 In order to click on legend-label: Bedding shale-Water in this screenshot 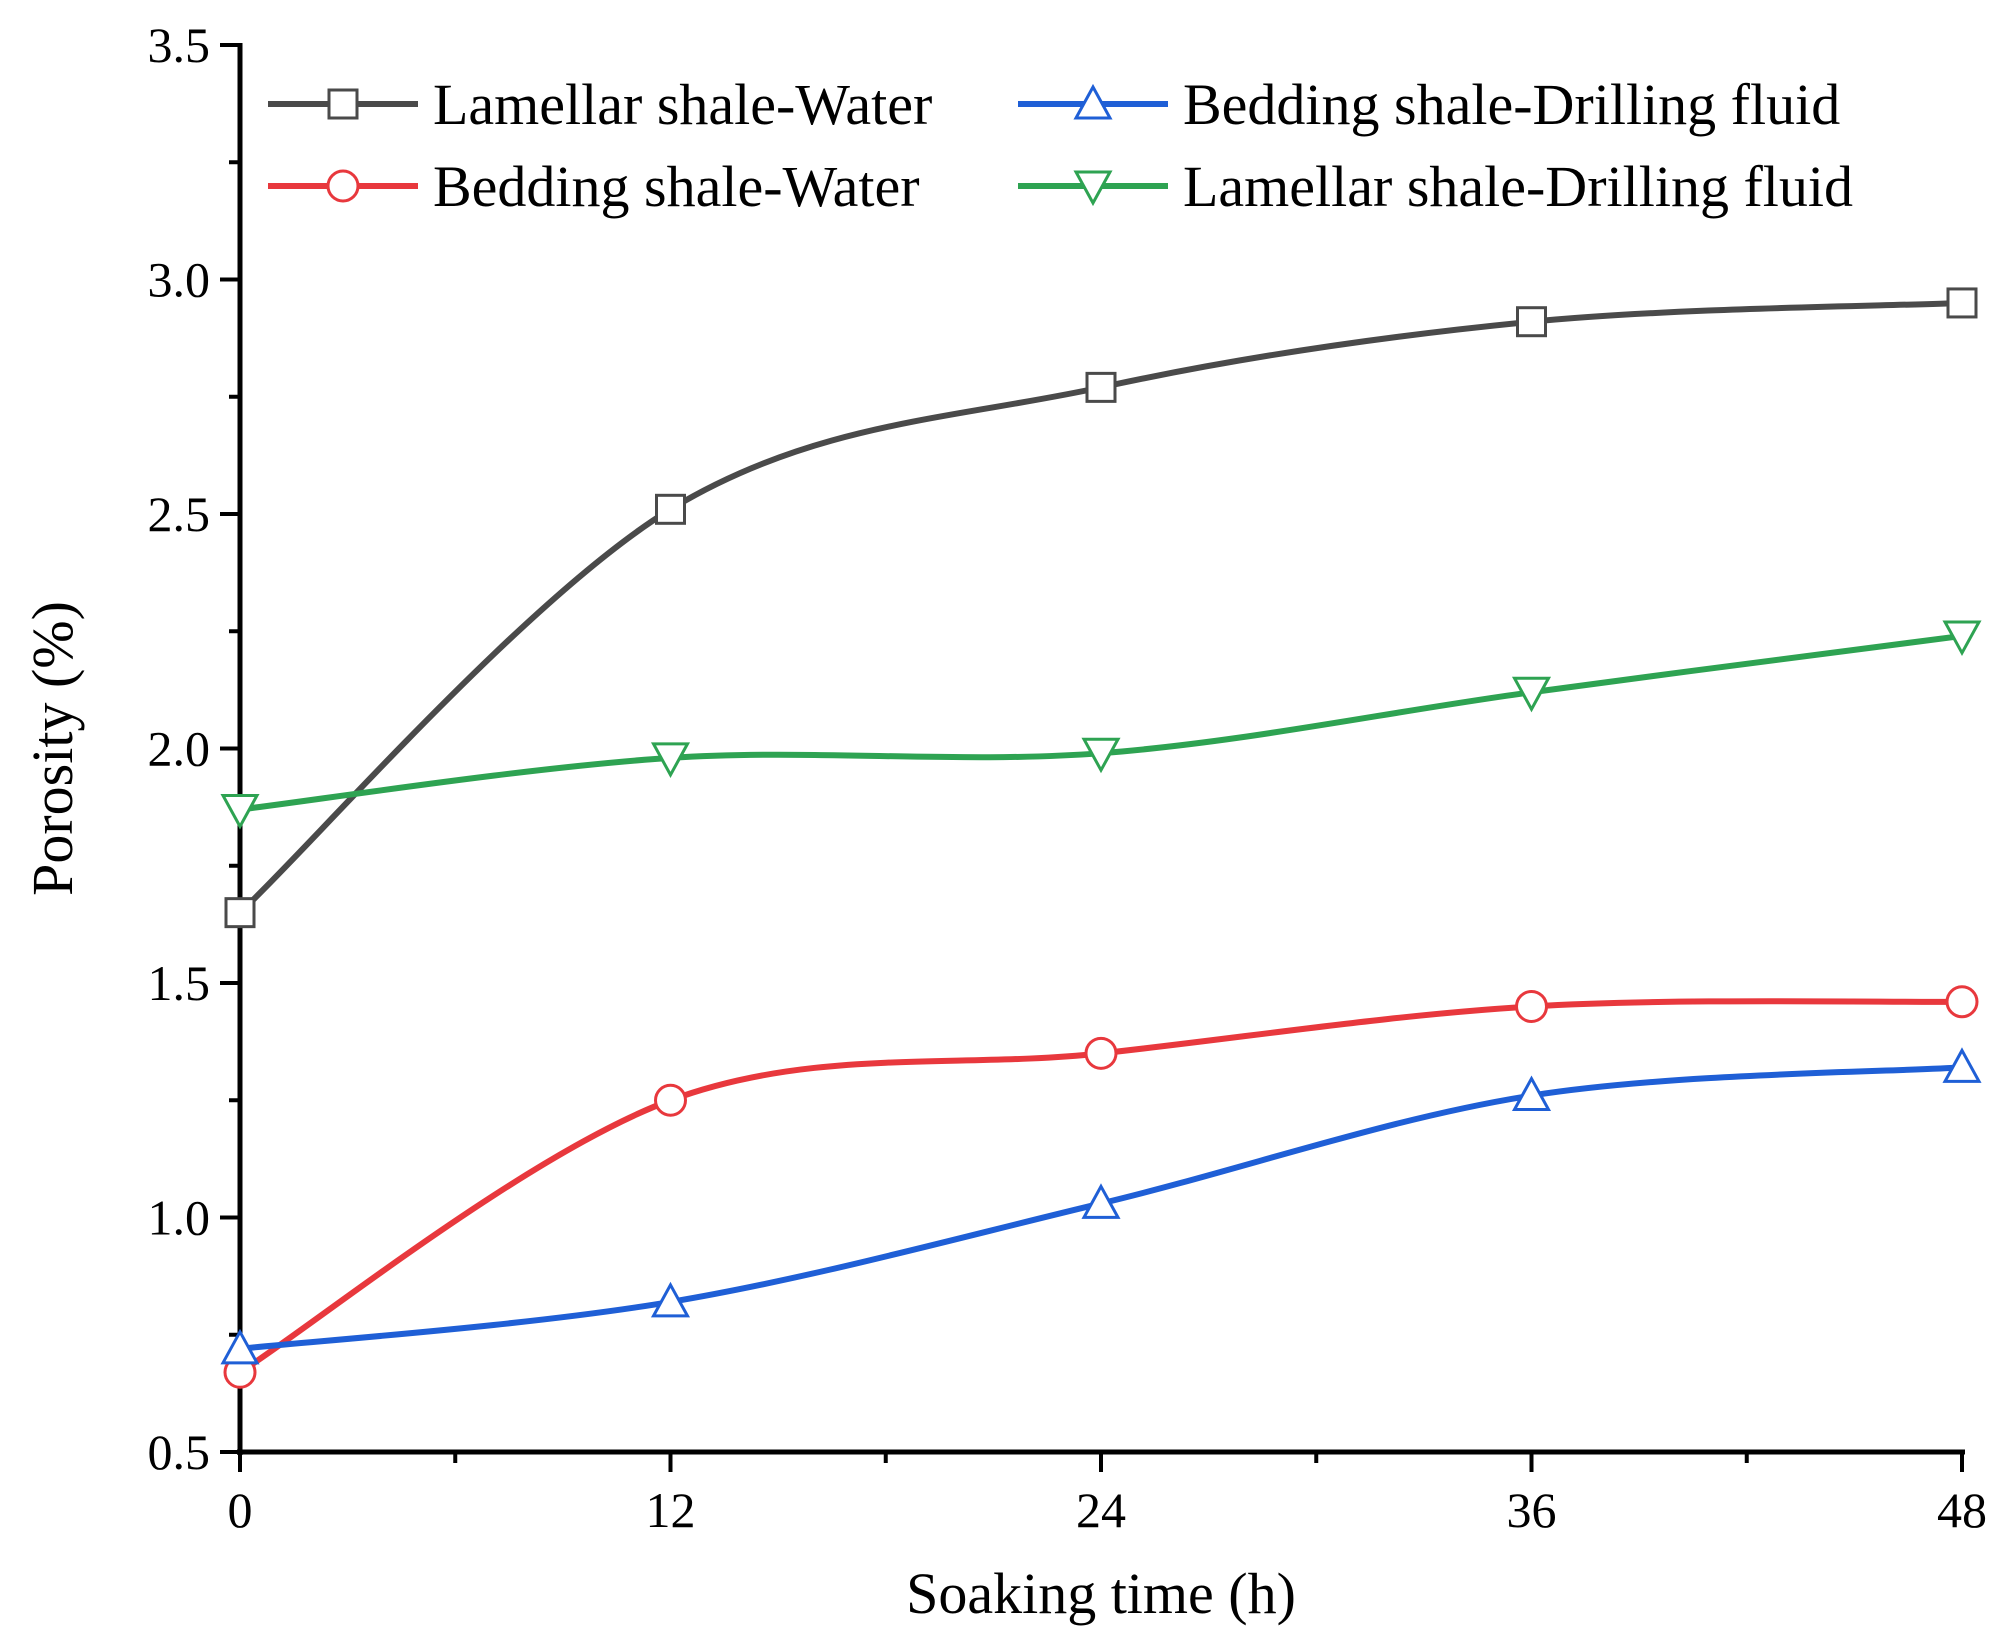, I will do `click(676, 186)`.